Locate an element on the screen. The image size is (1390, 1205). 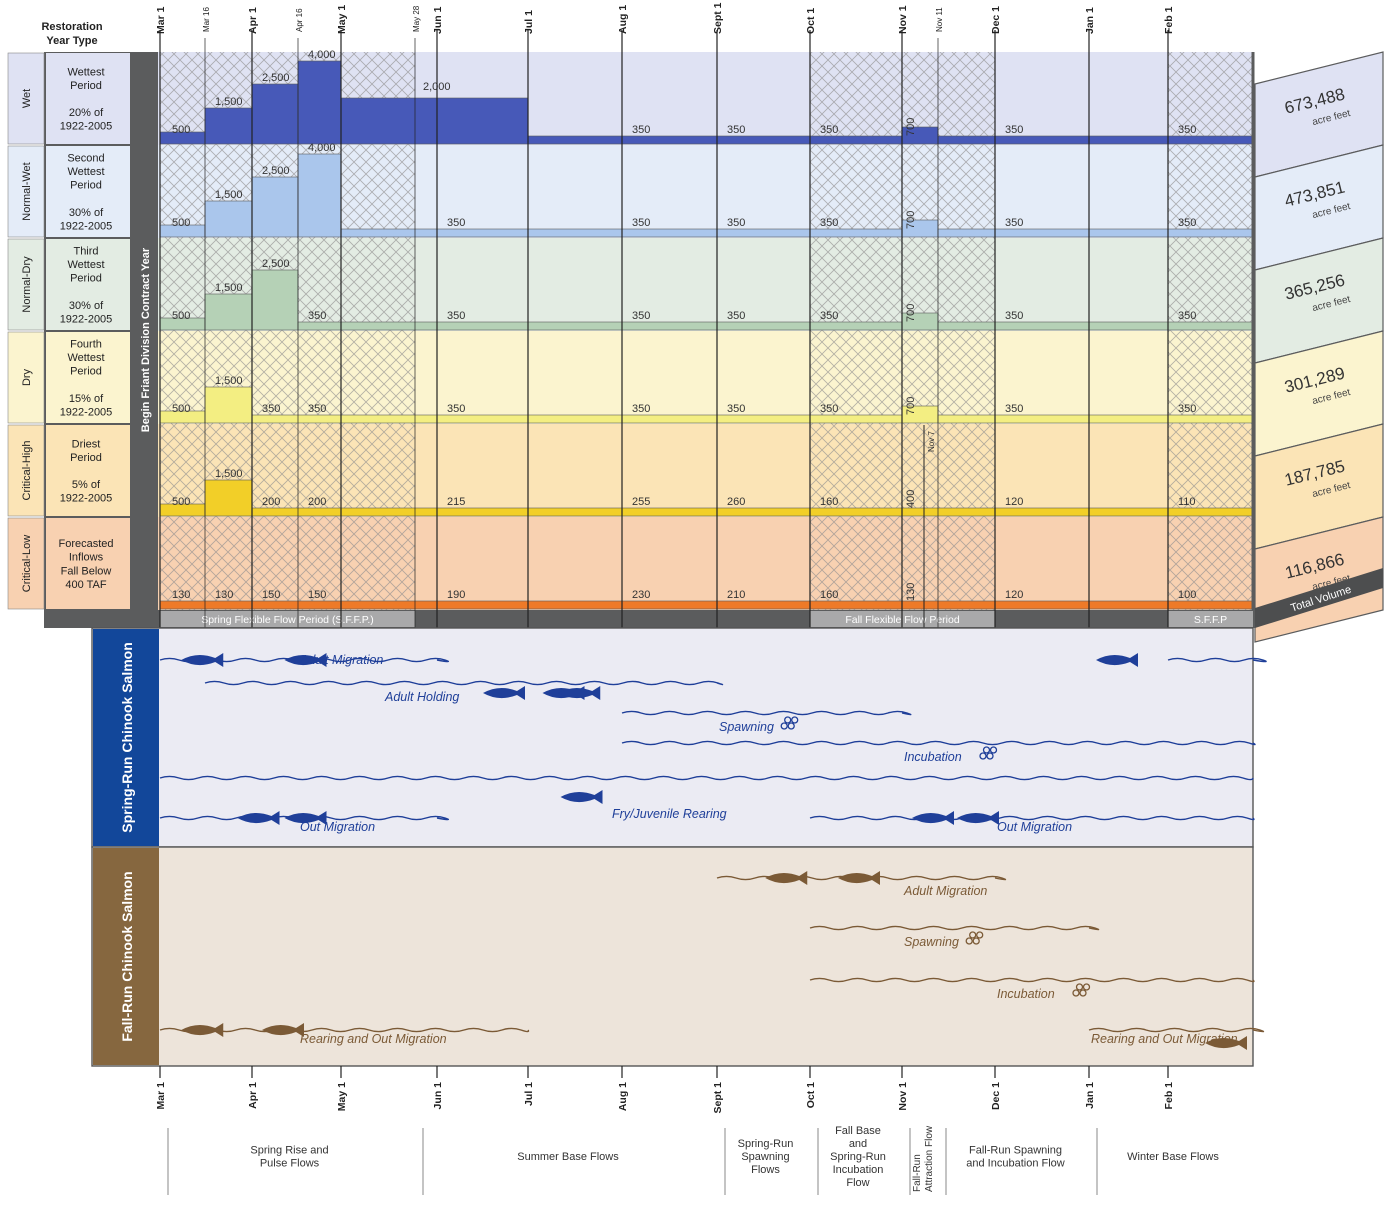
left-column: Restoration Year Type is located at coordinates (71, 34).